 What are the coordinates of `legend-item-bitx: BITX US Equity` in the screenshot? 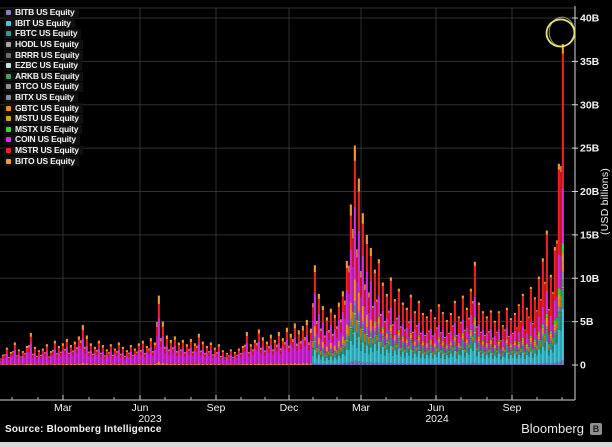 It's located at (41, 98).